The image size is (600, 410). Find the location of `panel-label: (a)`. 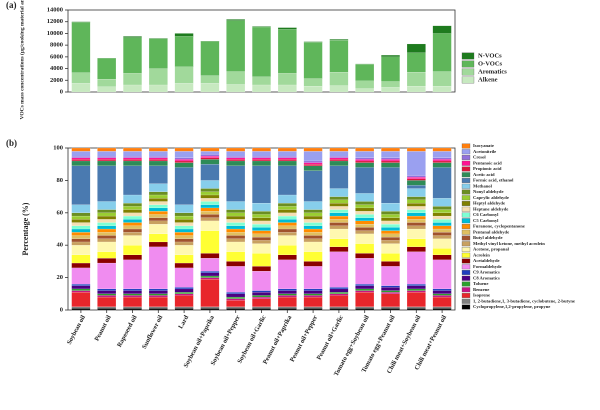

panel-label: (a) is located at coordinates (11, 5).